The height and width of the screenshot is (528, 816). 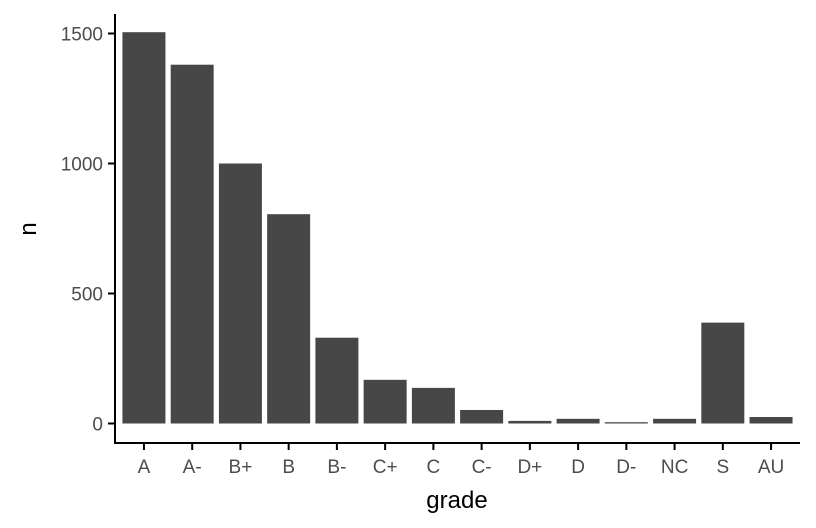 What do you see at coordinates (771, 420) in the screenshot?
I see `bar-AU` at bounding box center [771, 420].